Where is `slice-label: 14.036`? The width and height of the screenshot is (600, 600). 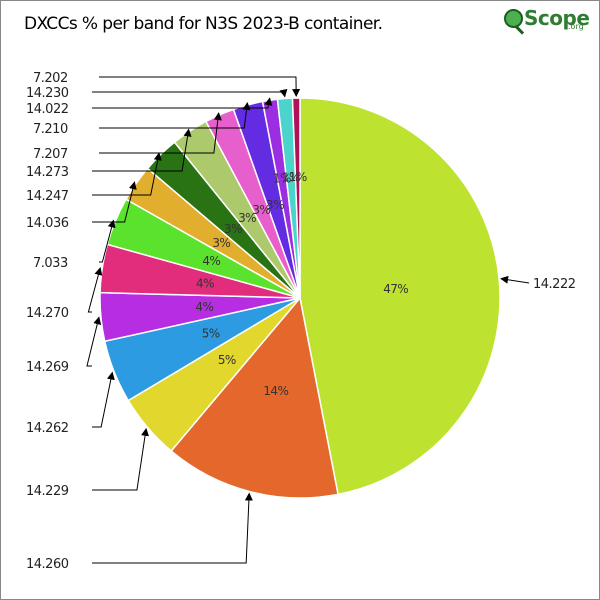
slice-label: 14.036 is located at coordinates (47, 223).